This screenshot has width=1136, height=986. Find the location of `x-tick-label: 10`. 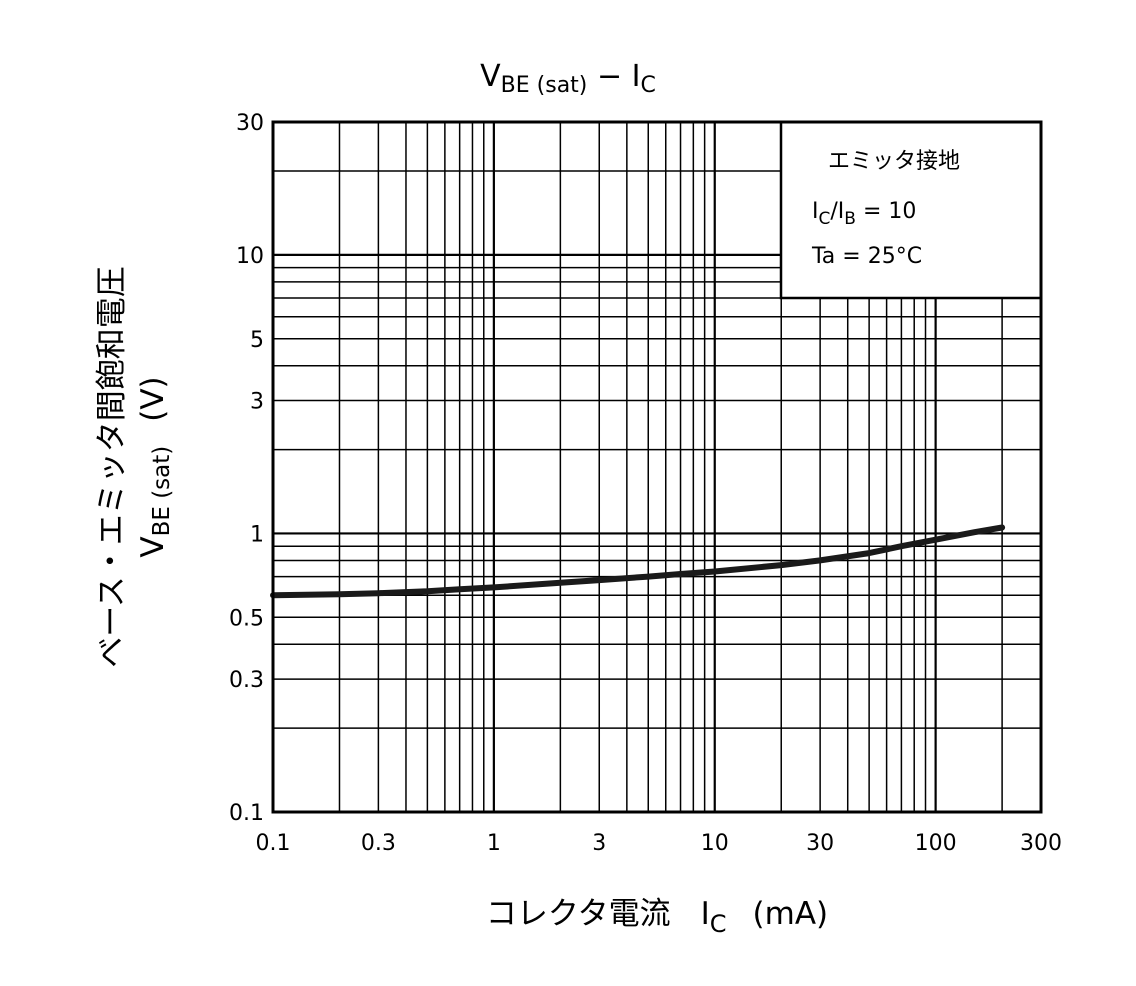

x-tick-label: 10 is located at coordinates (715, 843).